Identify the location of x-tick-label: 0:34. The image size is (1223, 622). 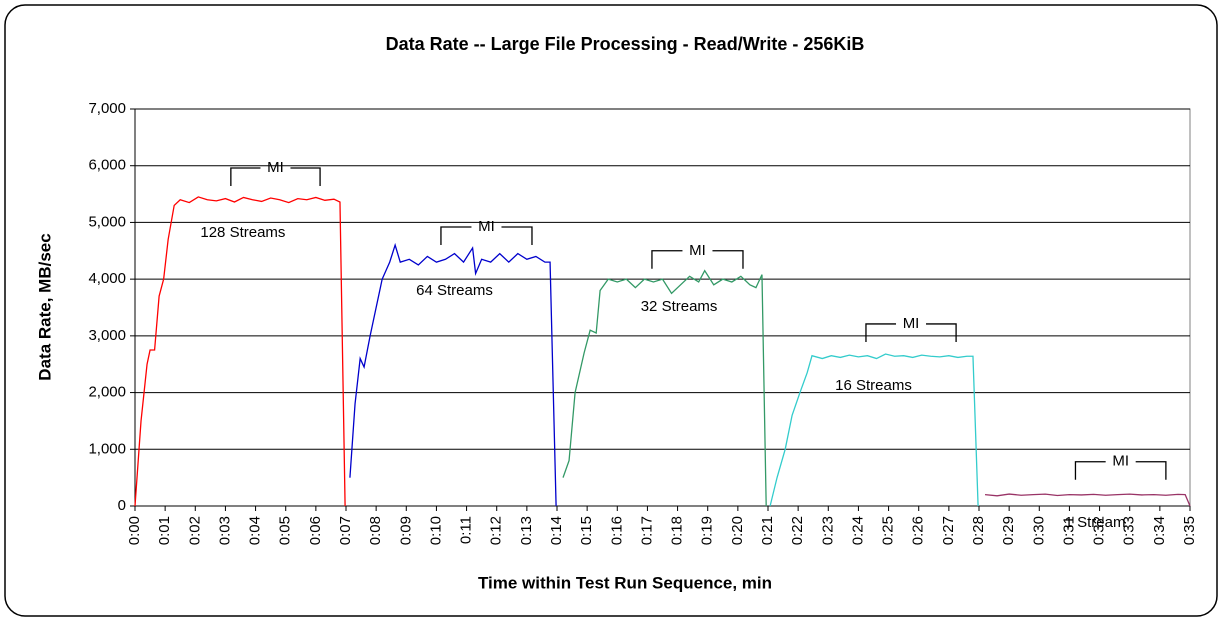
(1159, 530).